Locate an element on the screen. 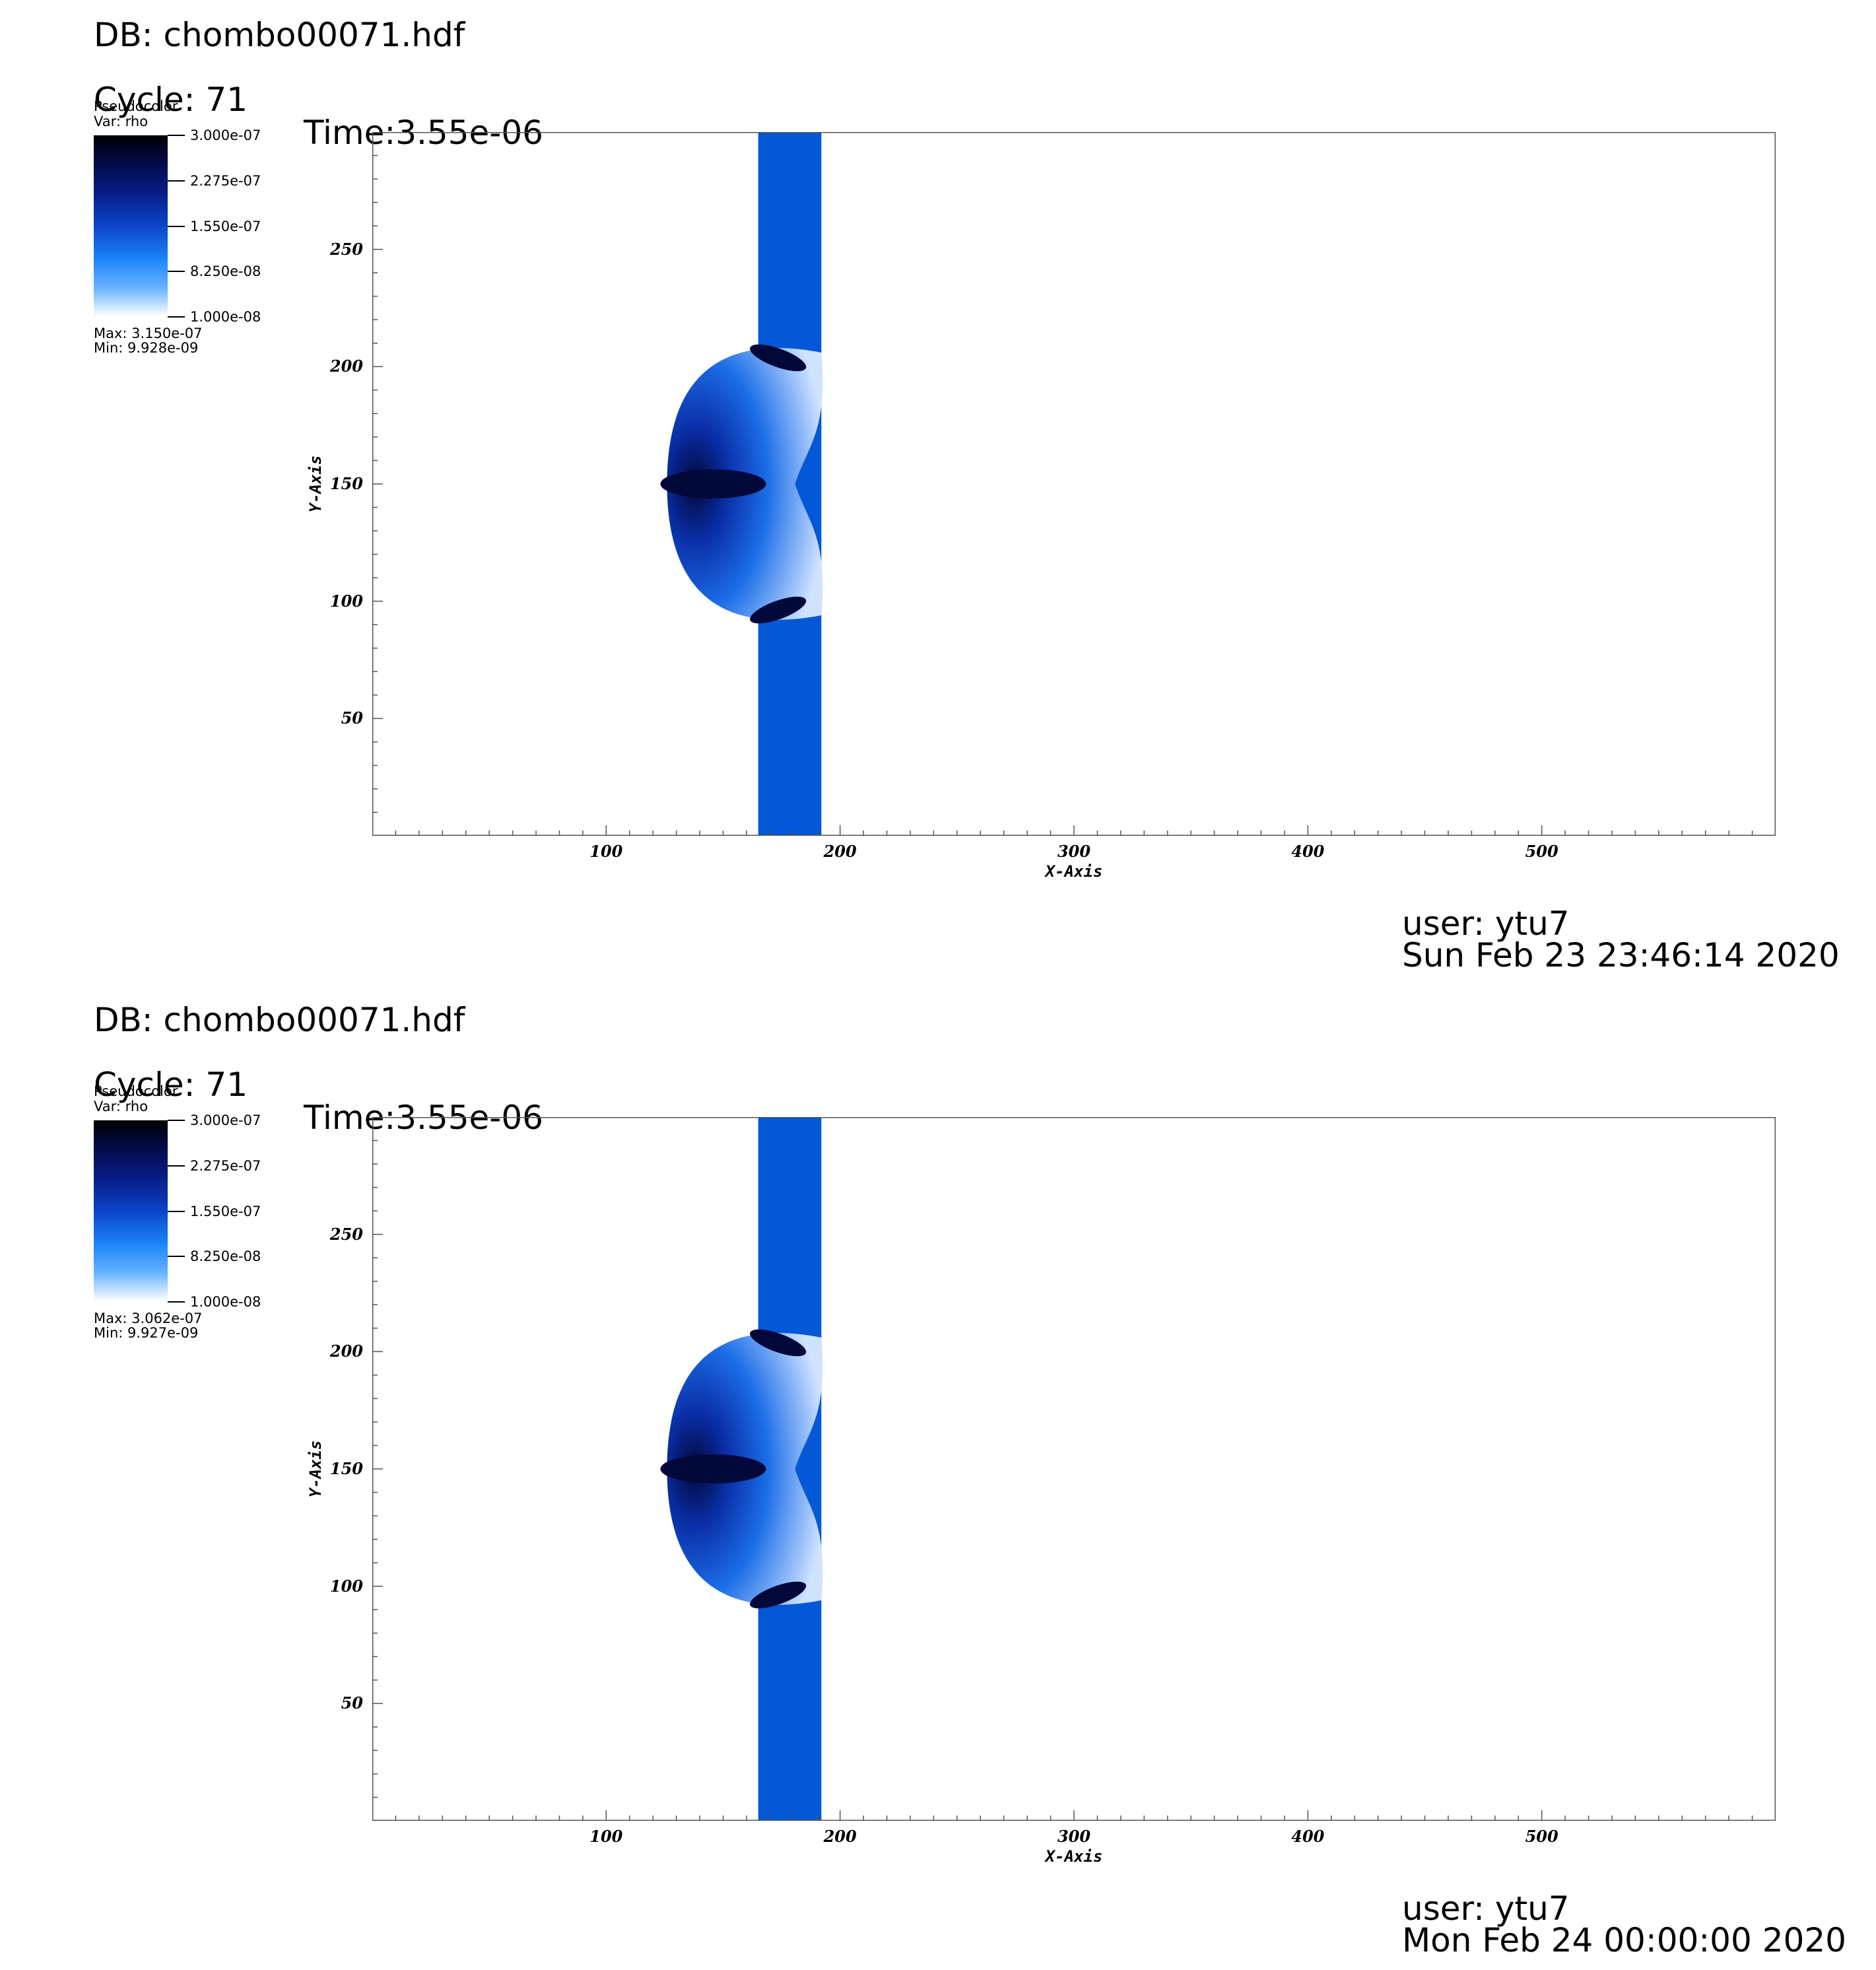  date-label: Sun Feb 23 23:46:14 2020 is located at coordinates (1621, 955).